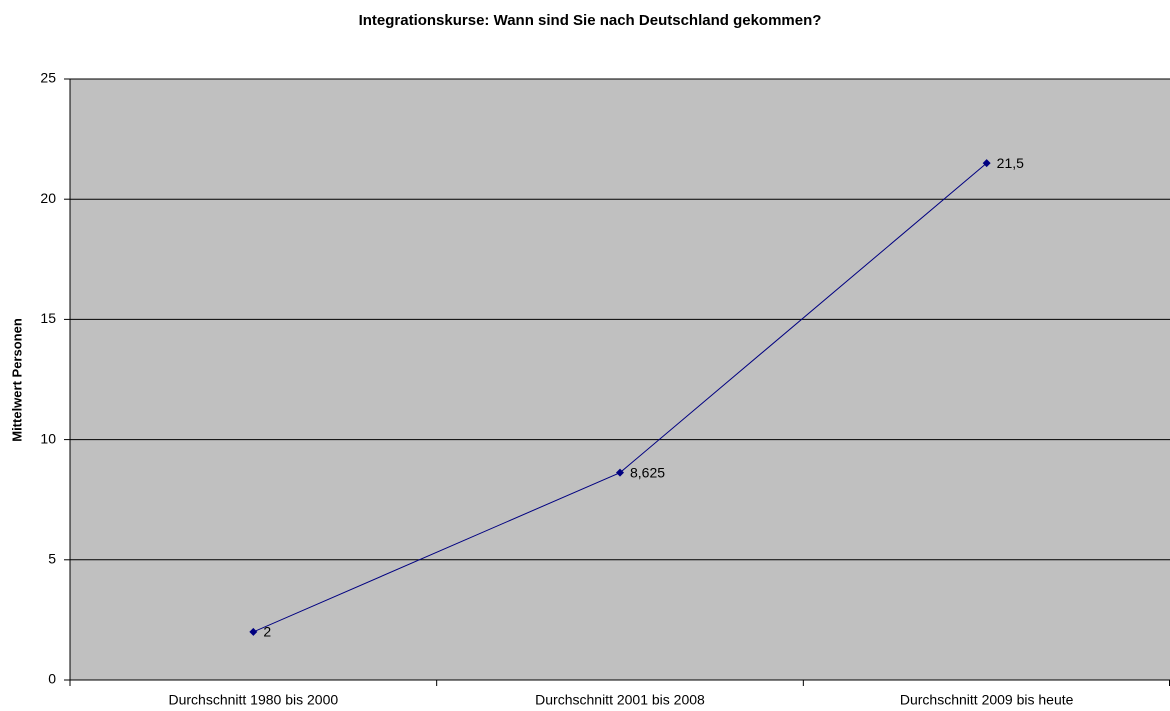 This screenshot has height=711, width=1170. Describe the element at coordinates (647, 472) in the screenshot. I see `data-label: 8,625` at that location.